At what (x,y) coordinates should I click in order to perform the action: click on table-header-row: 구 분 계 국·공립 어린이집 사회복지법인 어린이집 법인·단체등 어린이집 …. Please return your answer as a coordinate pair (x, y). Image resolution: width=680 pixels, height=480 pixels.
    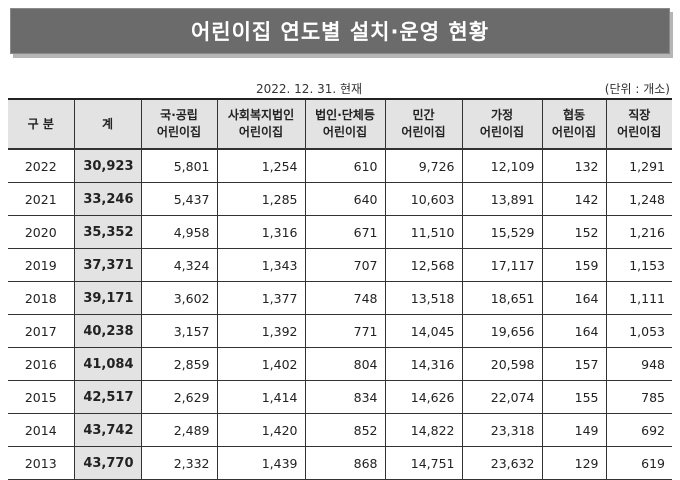
    Looking at the image, I should click on (340, 124).